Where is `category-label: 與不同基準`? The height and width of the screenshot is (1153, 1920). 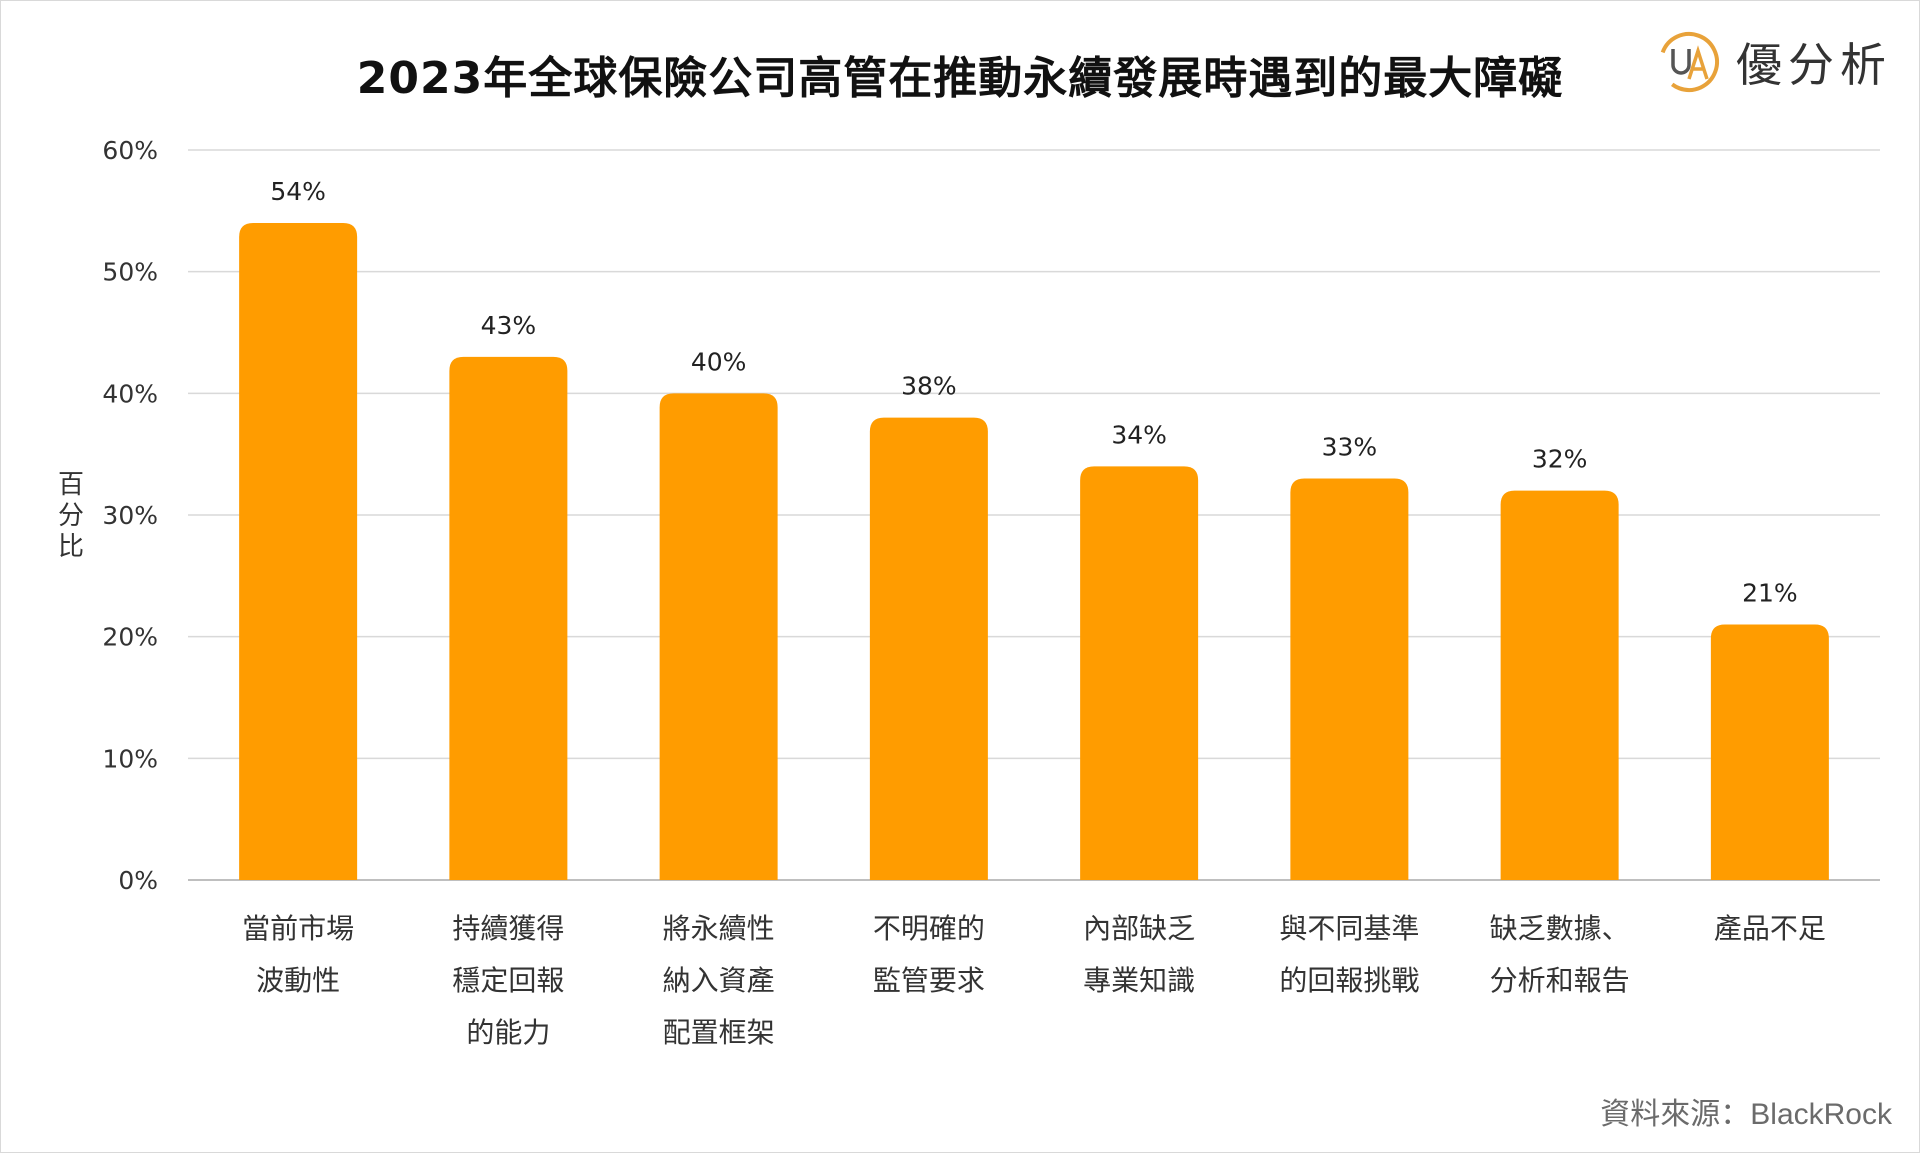
category-label: 與不同基準 is located at coordinates (1349, 928).